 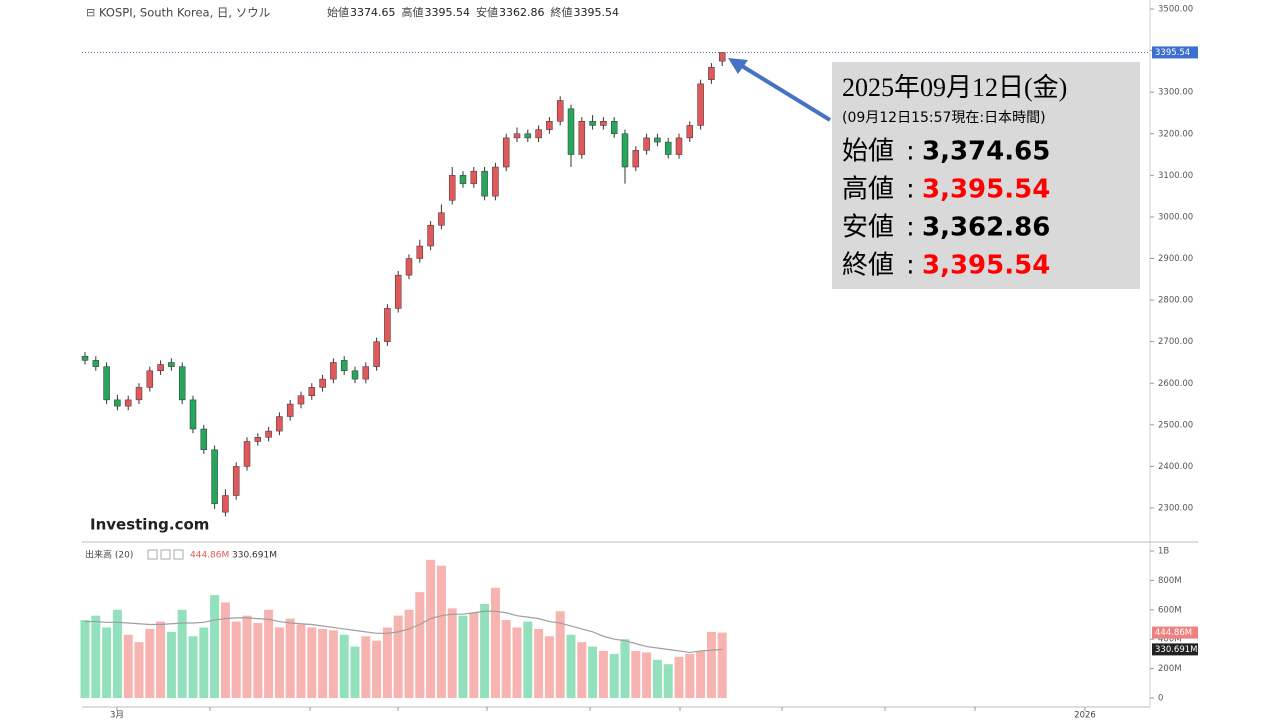 What do you see at coordinates (338, 12) in the screenshot?
I see `ohlc-name: 始値` at bounding box center [338, 12].